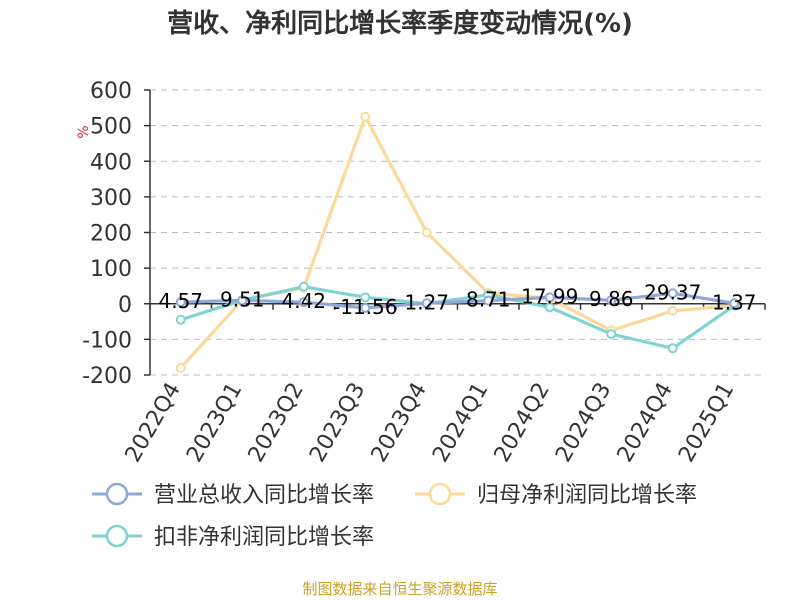 This screenshot has height=600, width=800. Describe the element at coordinates (587, 495) in the screenshot. I see `legend-label: 归母净利润同比增长率` at that location.